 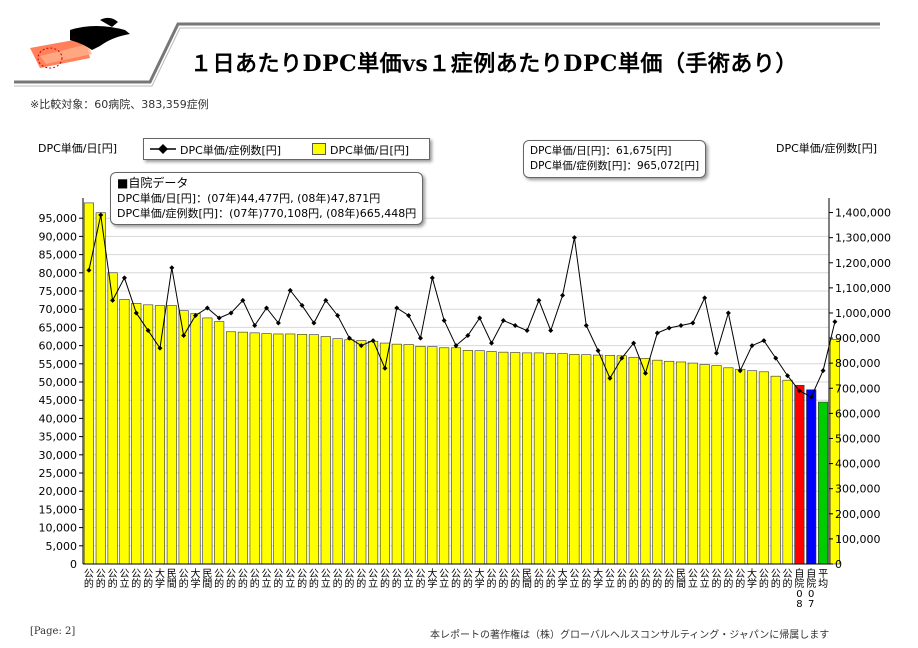 I want to click on left-tick-label: 0, so click(x=73, y=564).